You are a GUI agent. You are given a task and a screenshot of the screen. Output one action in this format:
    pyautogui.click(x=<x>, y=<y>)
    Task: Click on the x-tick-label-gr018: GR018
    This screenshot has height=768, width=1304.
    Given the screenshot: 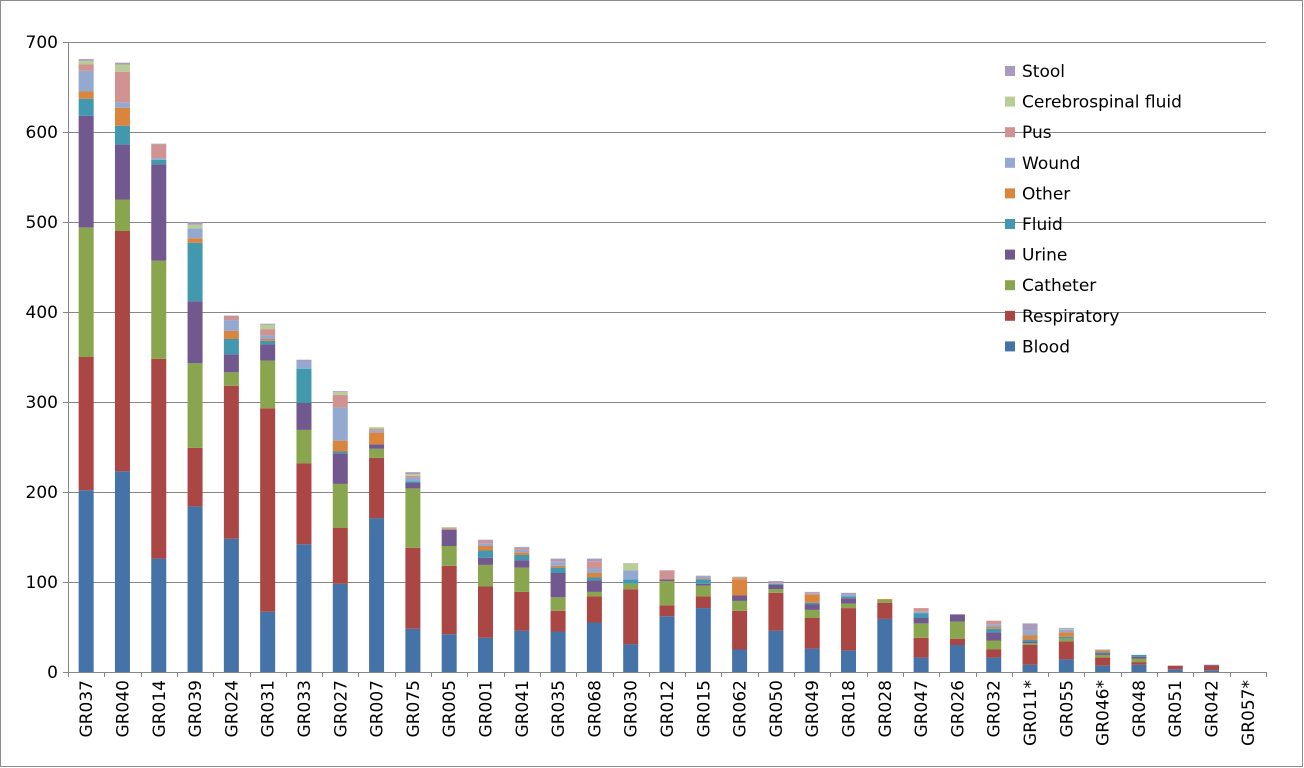 What is the action you would take?
    pyautogui.click(x=850, y=708)
    